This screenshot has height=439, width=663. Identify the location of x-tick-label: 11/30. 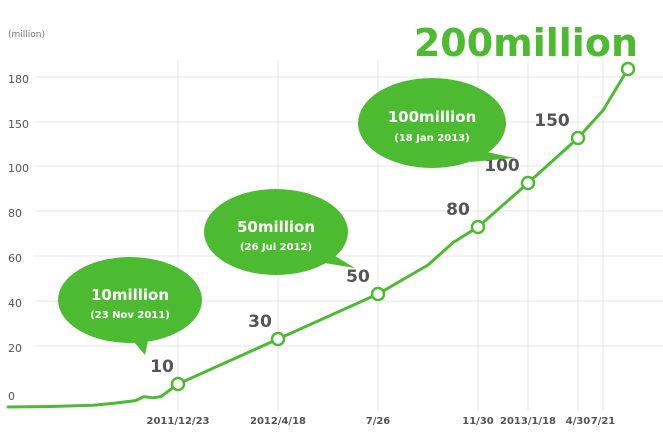
(478, 421).